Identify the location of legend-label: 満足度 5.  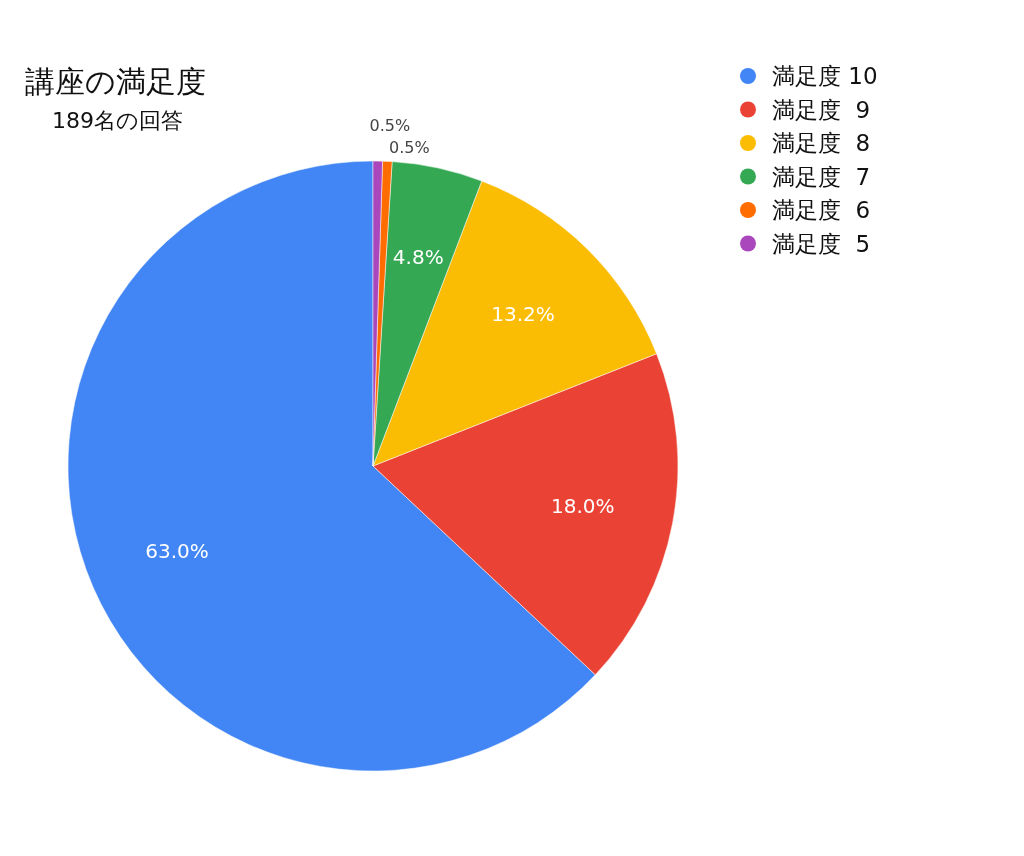
(821, 243).